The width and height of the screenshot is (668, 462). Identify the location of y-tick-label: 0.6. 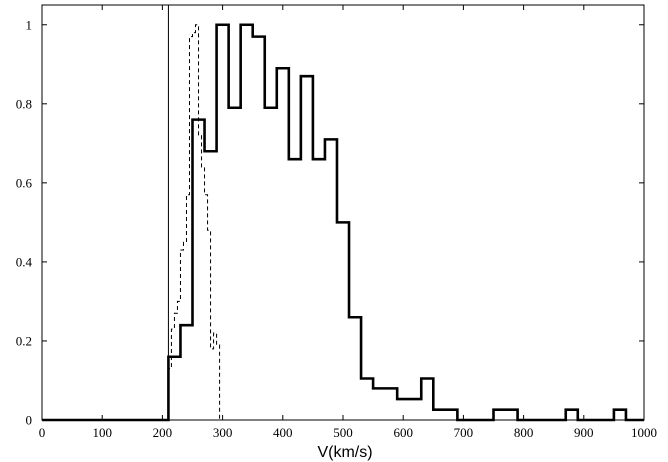
(24, 182).